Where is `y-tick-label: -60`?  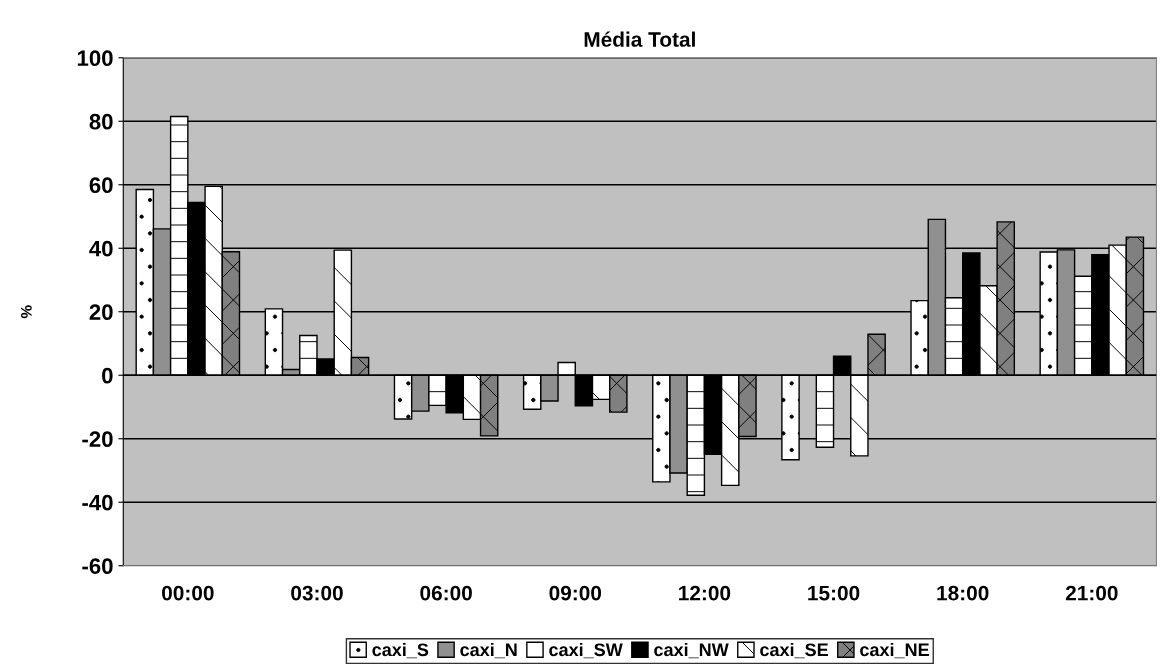 y-tick-label: -60 is located at coordinates (97, 566).